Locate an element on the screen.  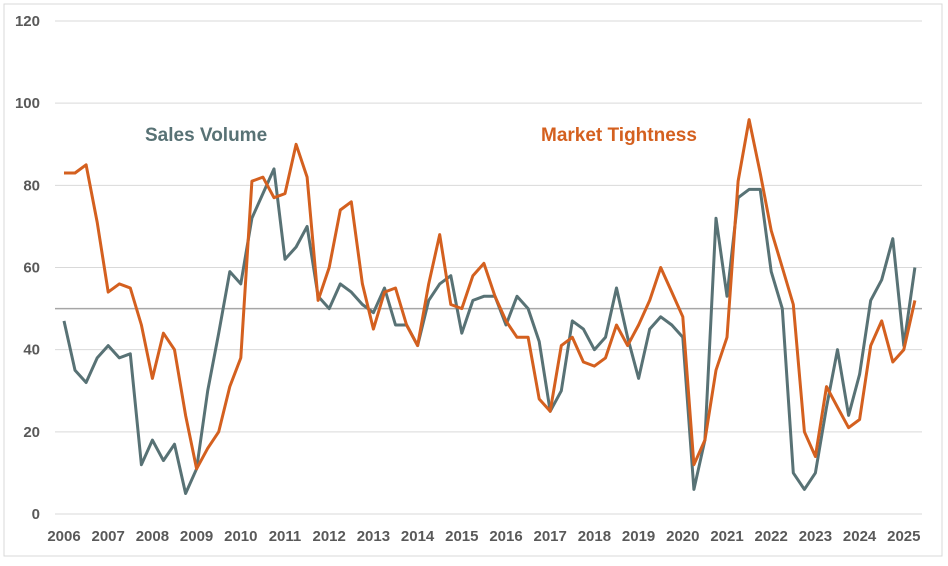
x-tick-label: 2023 is located at coordinates (815, 536).